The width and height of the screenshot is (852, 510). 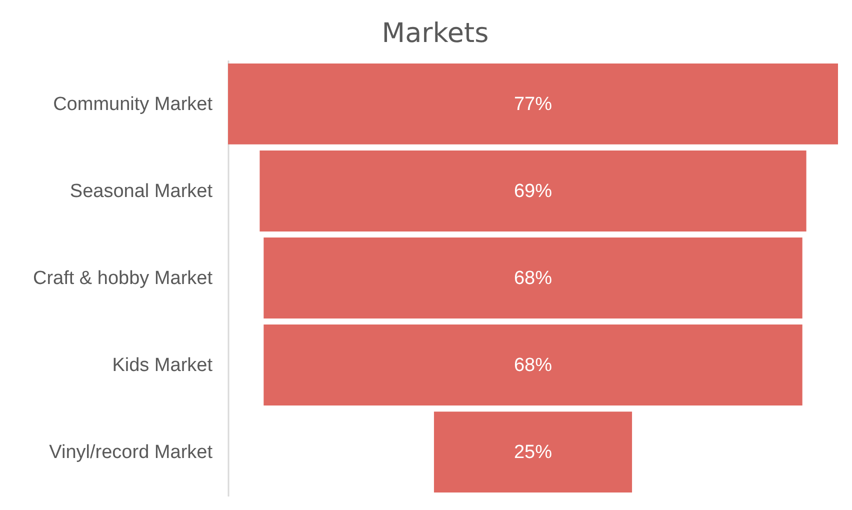 I want to click on category-label: Vinyl/record Market, so click(x=131, y=453).